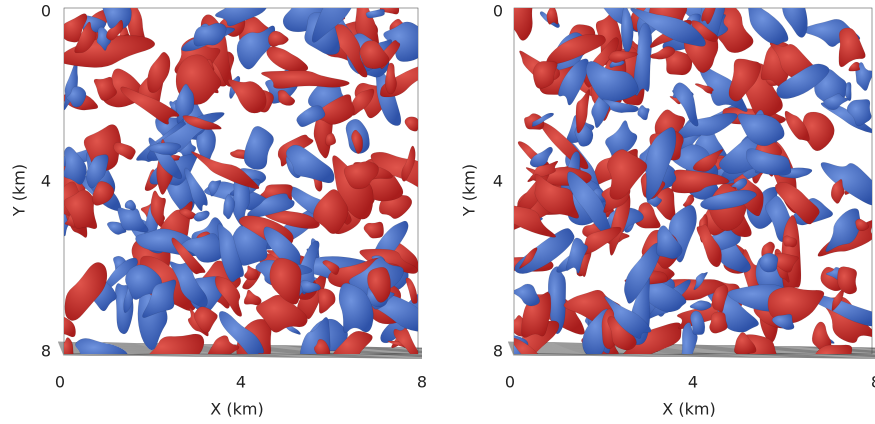  What do you see at coordinates (873, 382) in the screenshot?
I see `x-tick-label: 8` at bounding box center [873, 382].